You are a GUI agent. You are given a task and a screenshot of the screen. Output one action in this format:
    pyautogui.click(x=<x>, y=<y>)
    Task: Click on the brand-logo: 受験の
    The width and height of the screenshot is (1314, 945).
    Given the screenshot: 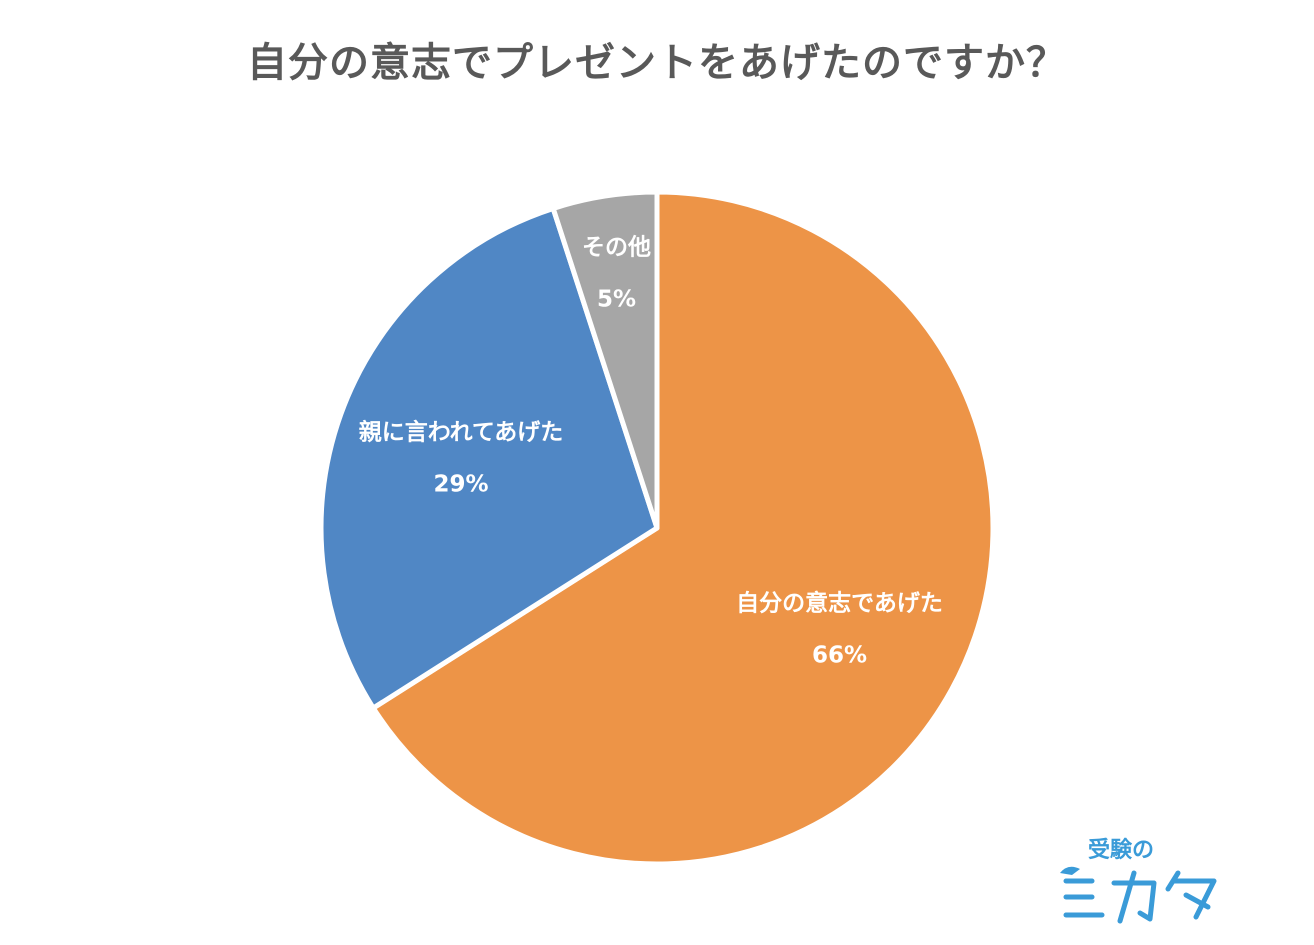 What is the action you would take?
    pyautogui.click(x=1143, y=880)
    